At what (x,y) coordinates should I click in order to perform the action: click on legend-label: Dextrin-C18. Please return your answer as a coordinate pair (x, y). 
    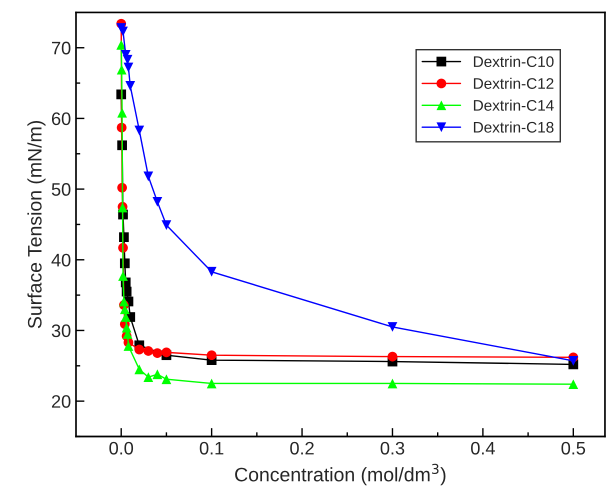
    Looking at the image, I should click on (514, 127).